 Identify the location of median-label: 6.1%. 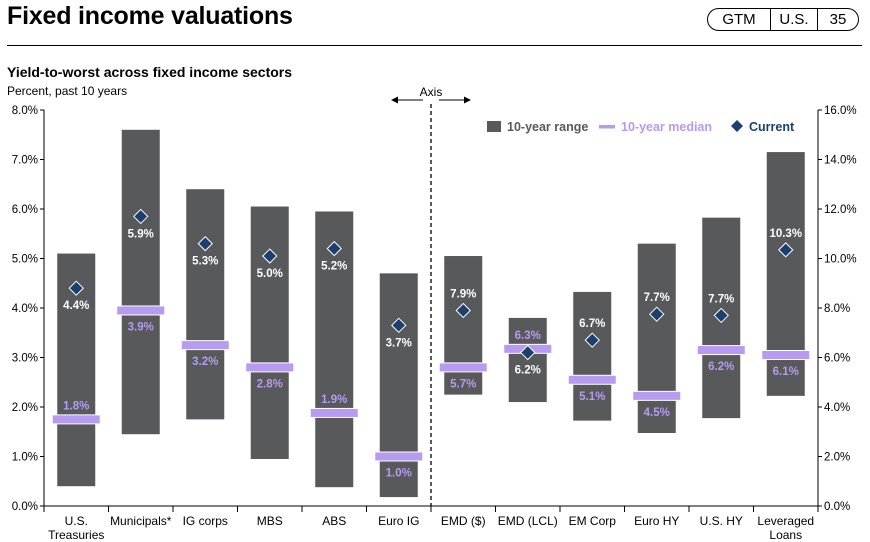
(786, 372).